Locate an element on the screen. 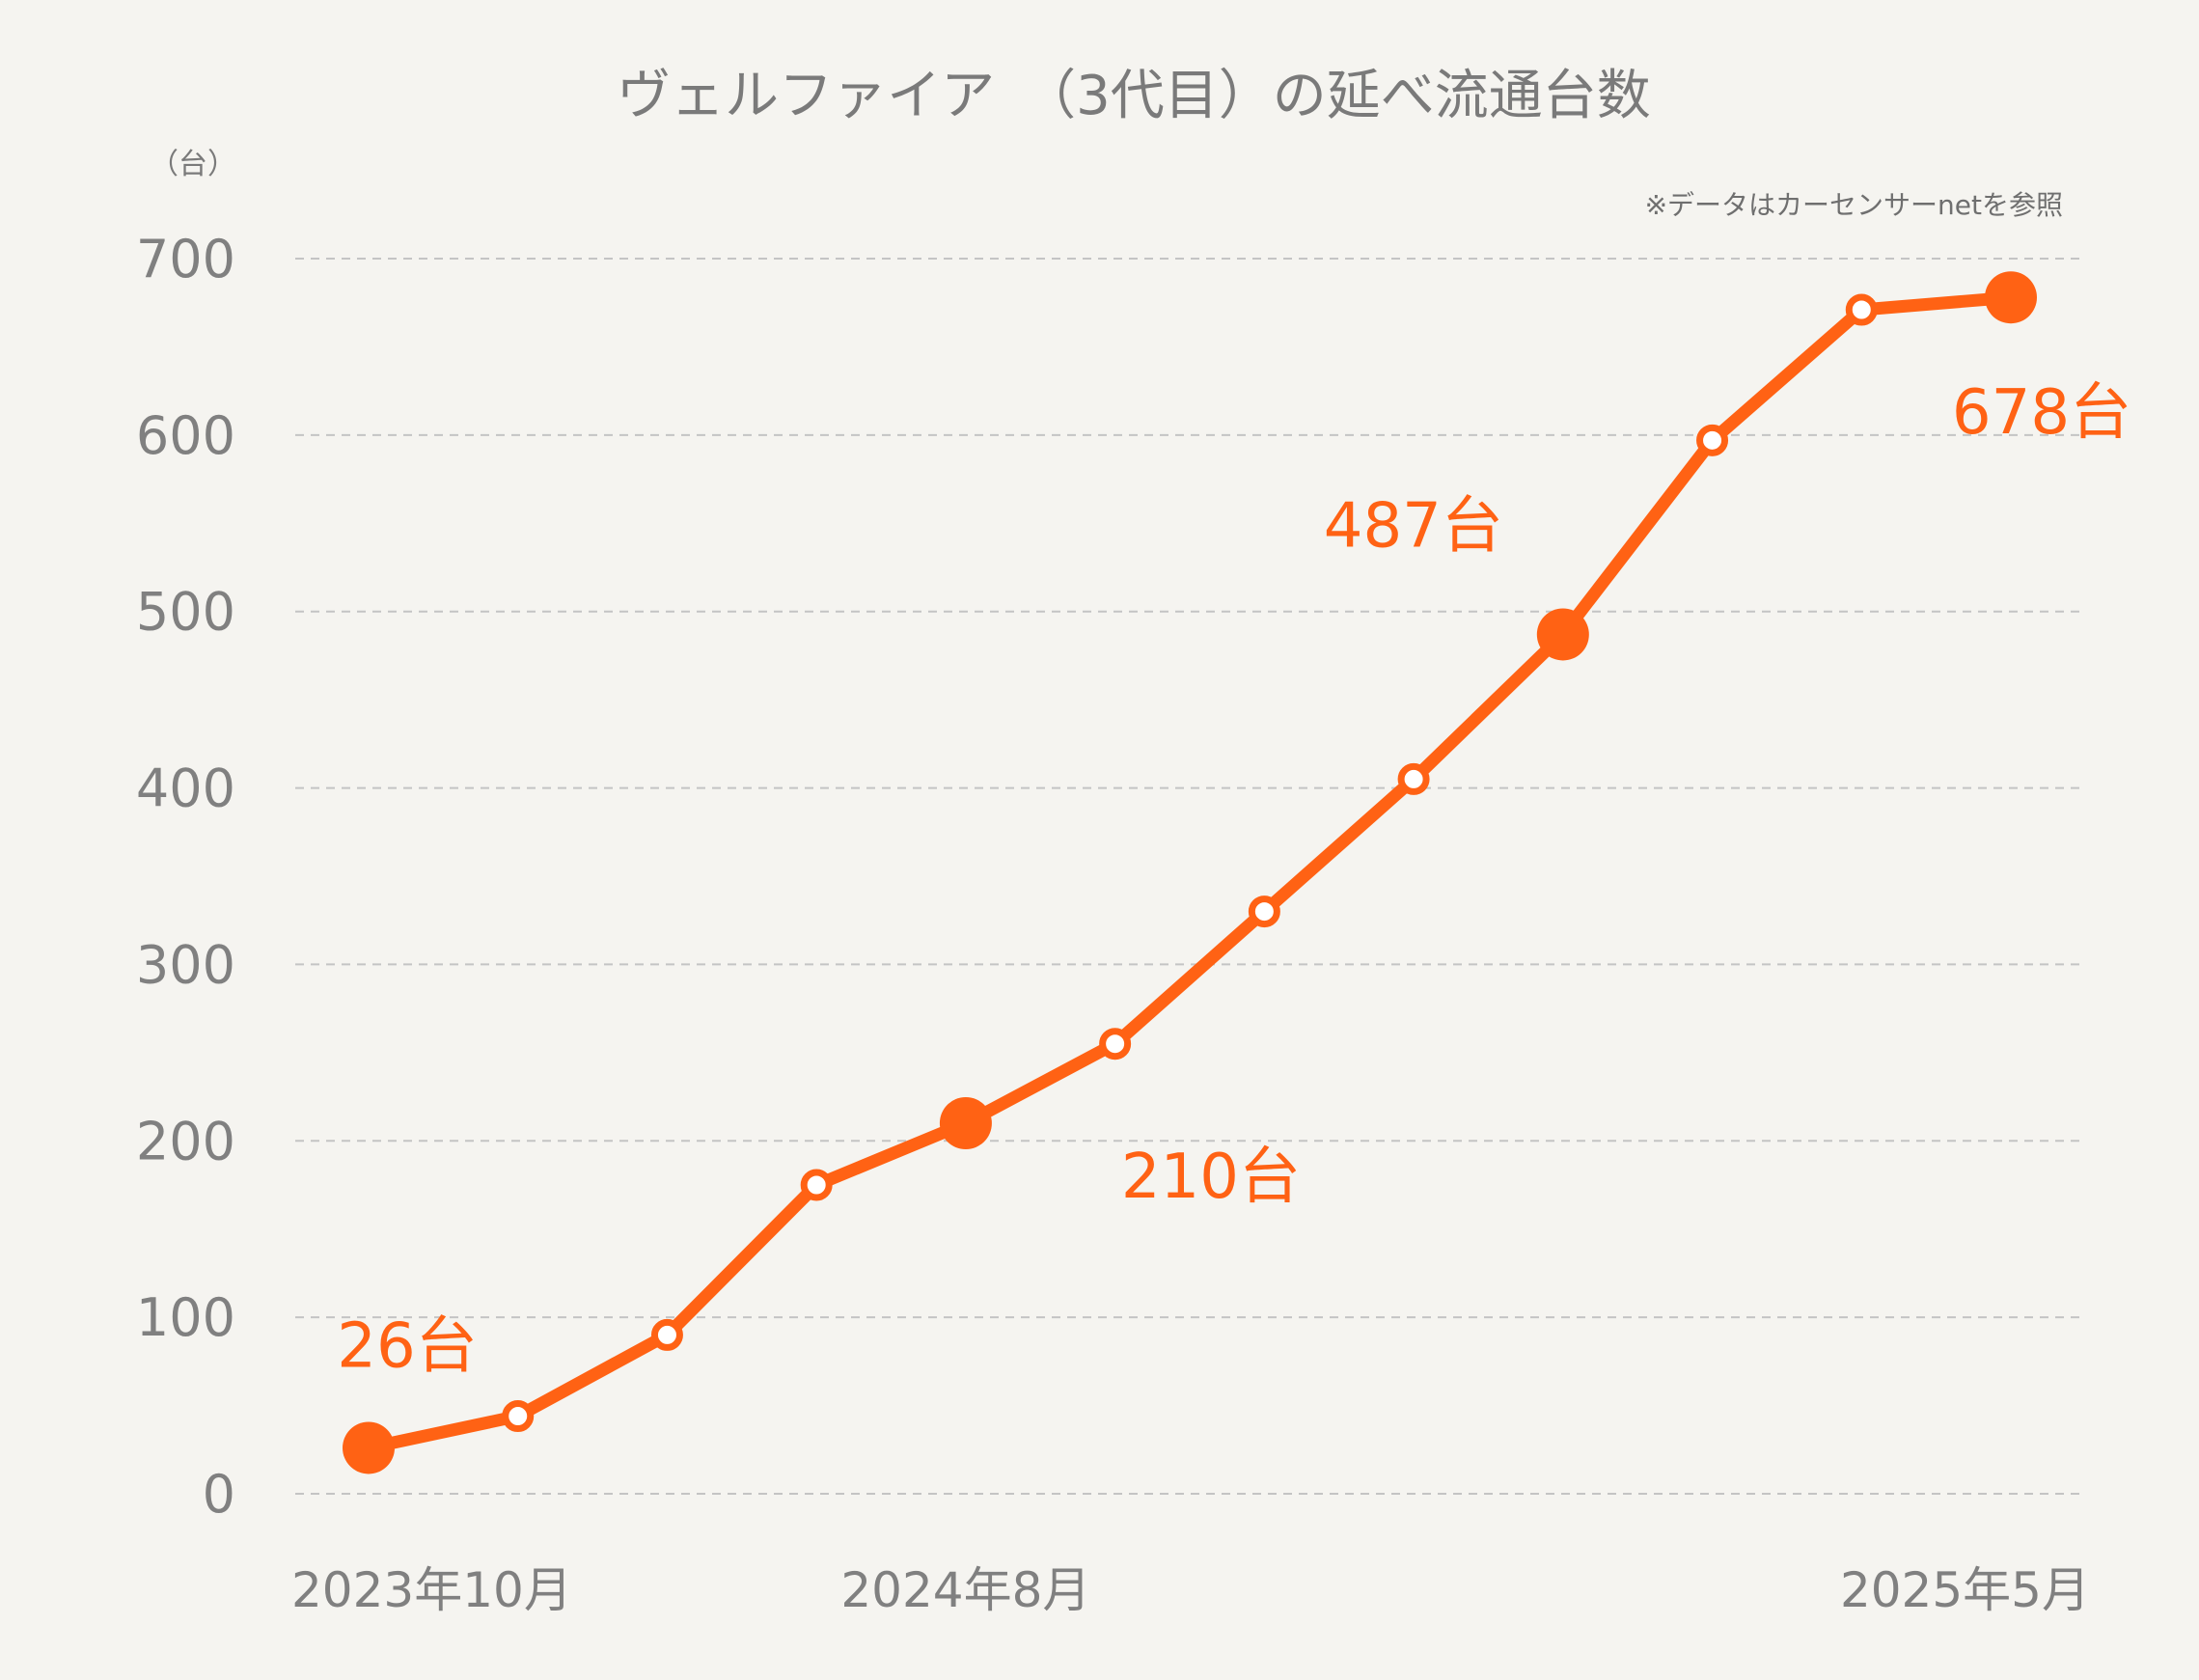  y-axis-unit: （台） is located at coordinates (193, 165).